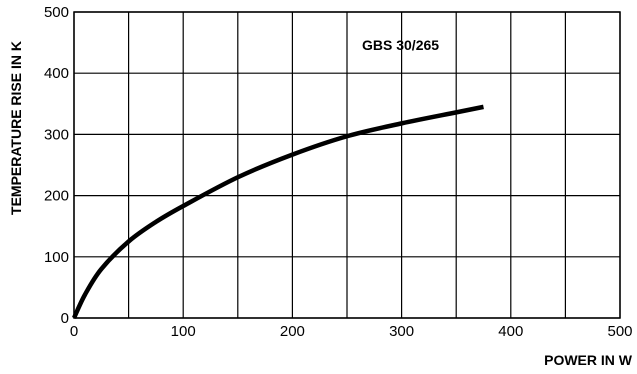 The image size is (637, 374). Describe the element at coordinates (56, 12) in the screenshot. I see `y-tick-label: 500` at that location.